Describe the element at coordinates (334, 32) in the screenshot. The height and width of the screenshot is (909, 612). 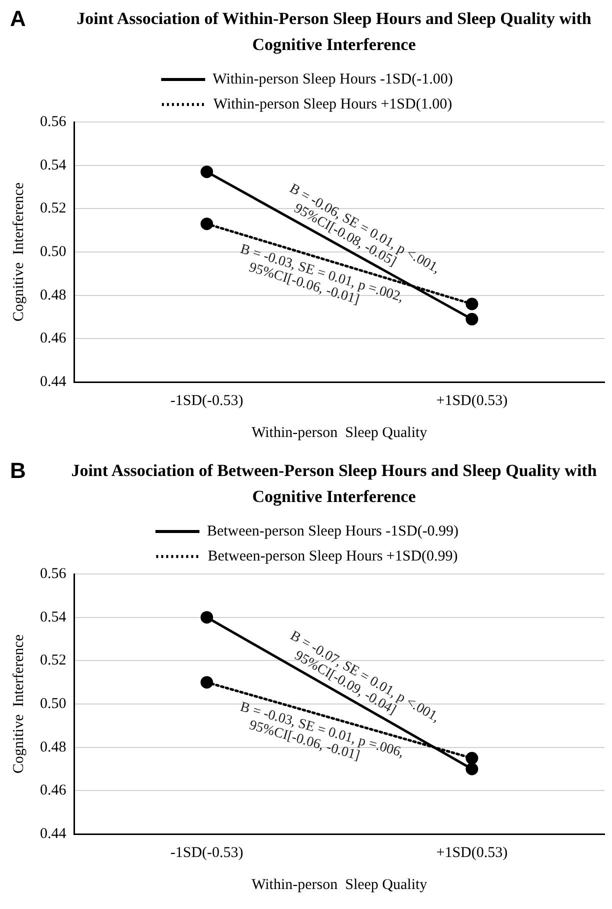
I see `chart-title: Joint Association of Within-Person Sleep Hours and Sleep Quality with Cognitive Interference` at that location.